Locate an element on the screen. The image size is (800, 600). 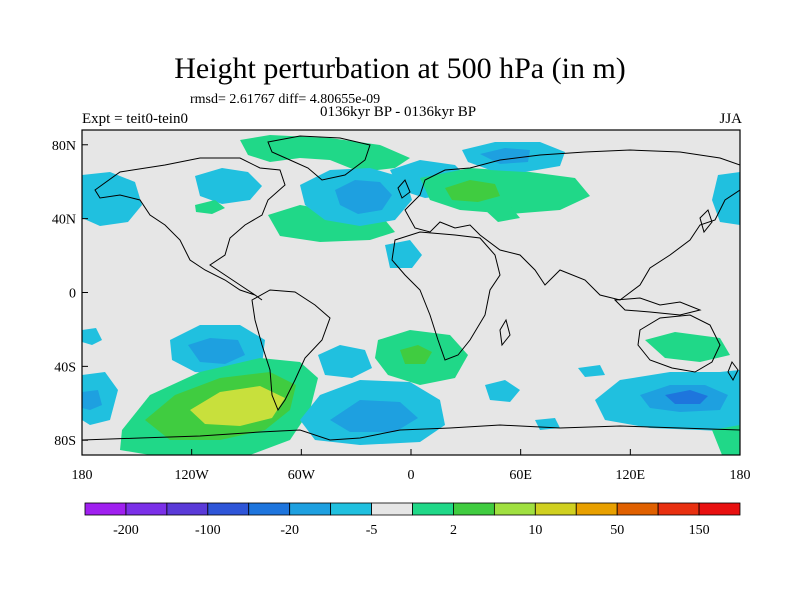
lon-tick-label: 60E is located at coordinates (520, 475).